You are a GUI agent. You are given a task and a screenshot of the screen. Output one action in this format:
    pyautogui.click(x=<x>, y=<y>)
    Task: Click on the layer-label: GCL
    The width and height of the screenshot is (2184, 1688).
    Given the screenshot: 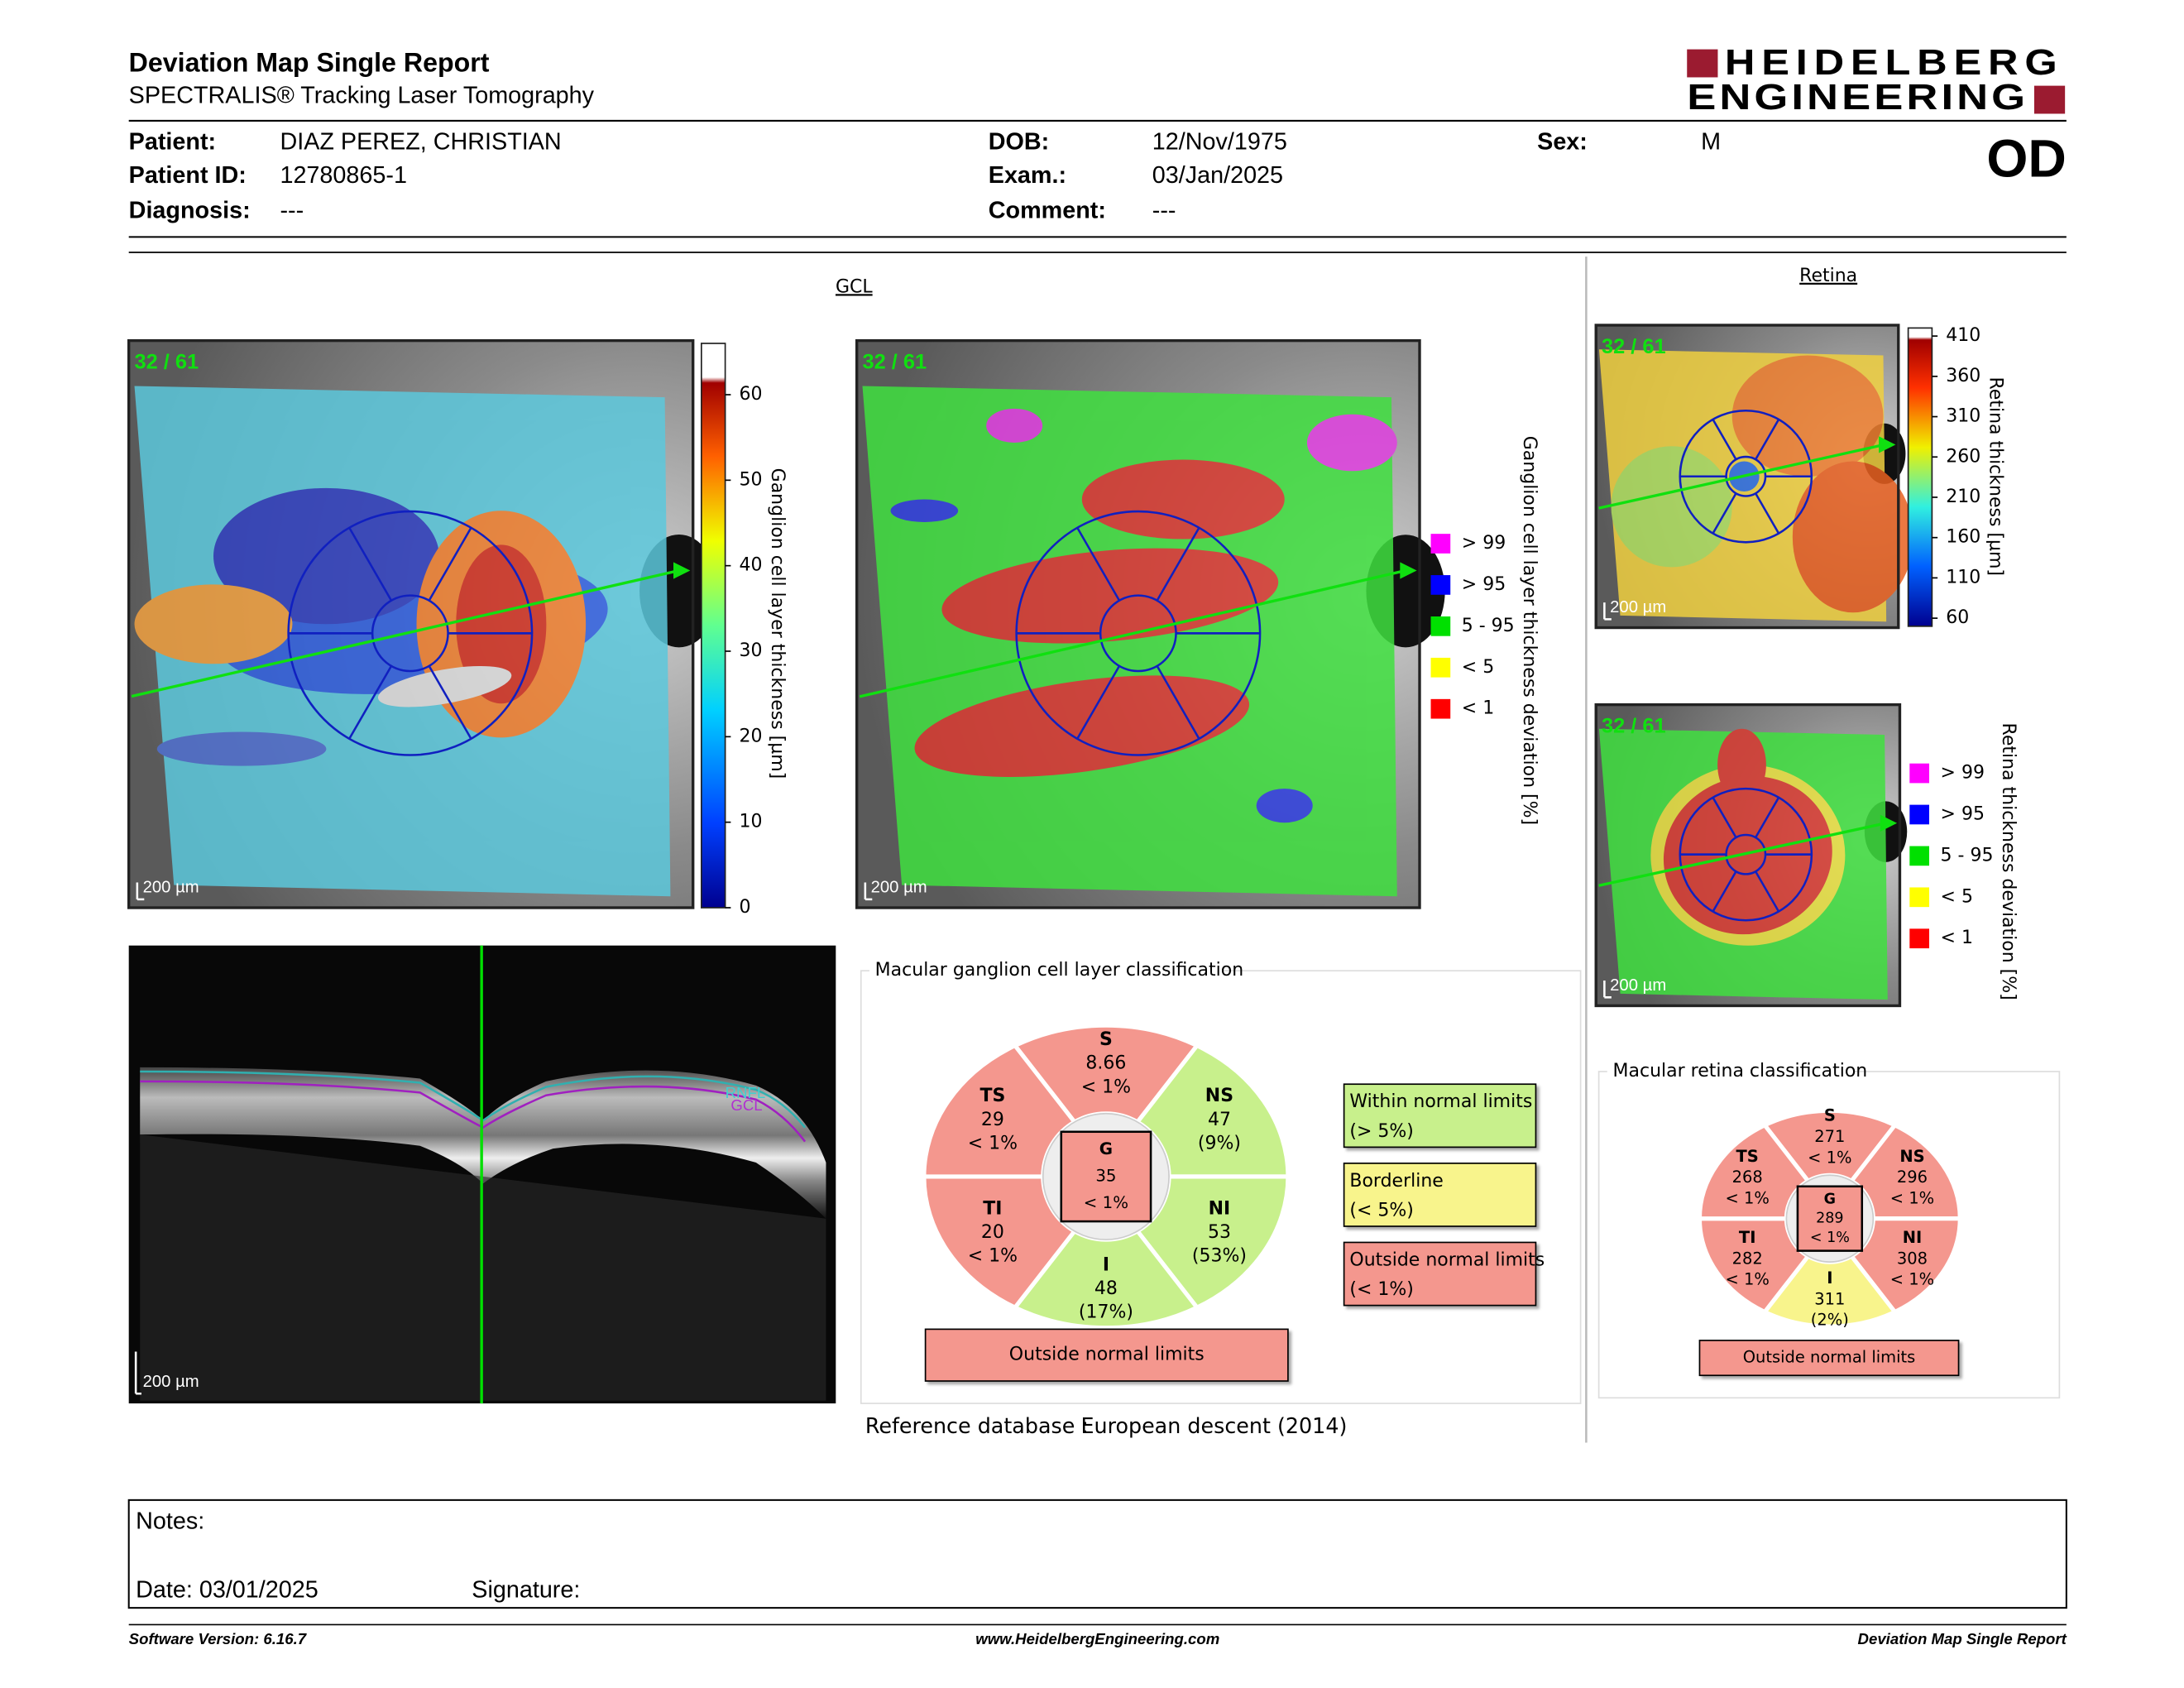 What is the action you would take?
    pyautogui.click(x=746, y=1105)
    